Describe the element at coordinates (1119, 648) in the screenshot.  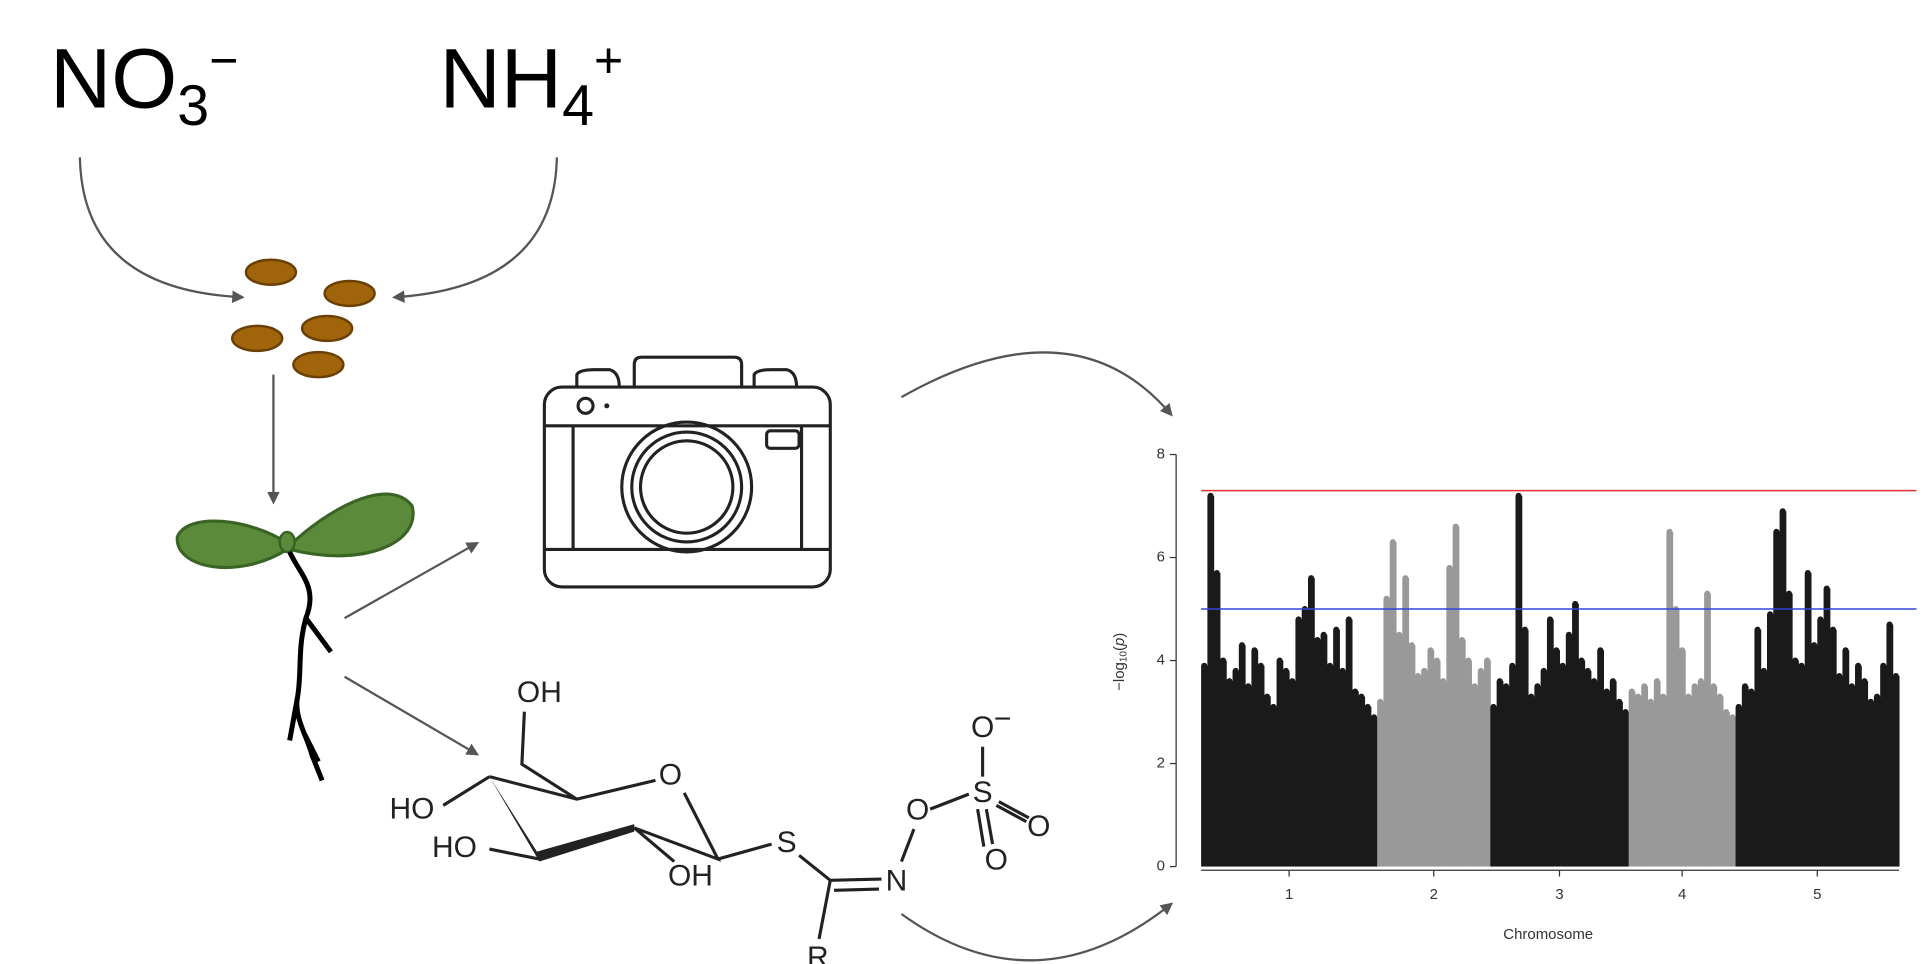
I see `y-label-part: (` at that location.